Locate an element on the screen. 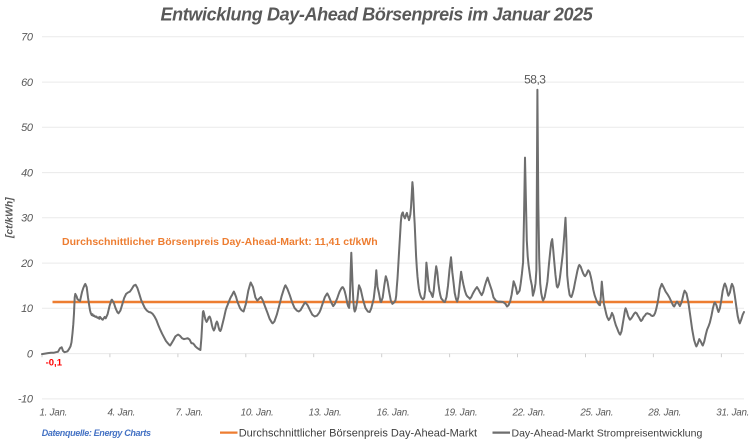  svg-text: 28. Jan. is located at coordinates (664, 413).